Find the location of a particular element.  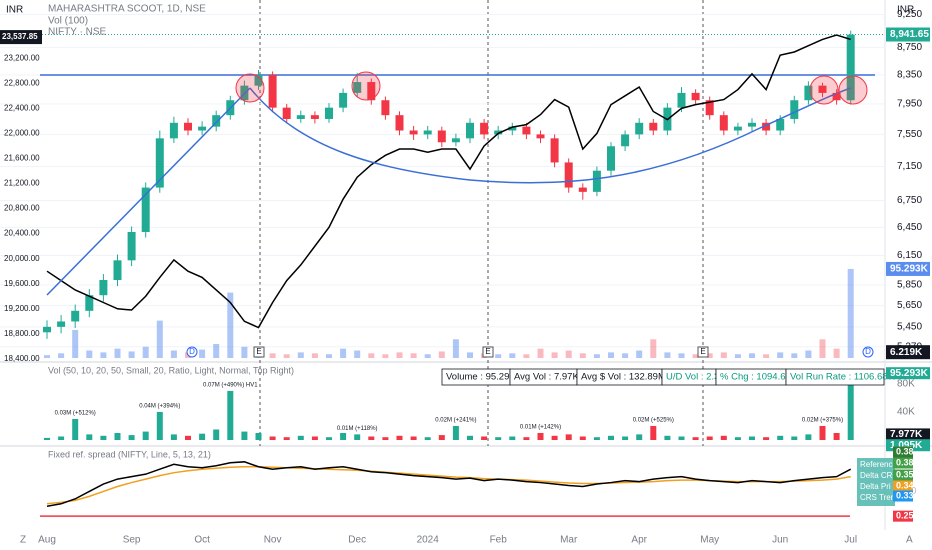

y-tick-label: 5,450 is located at coordinates (909, 326).